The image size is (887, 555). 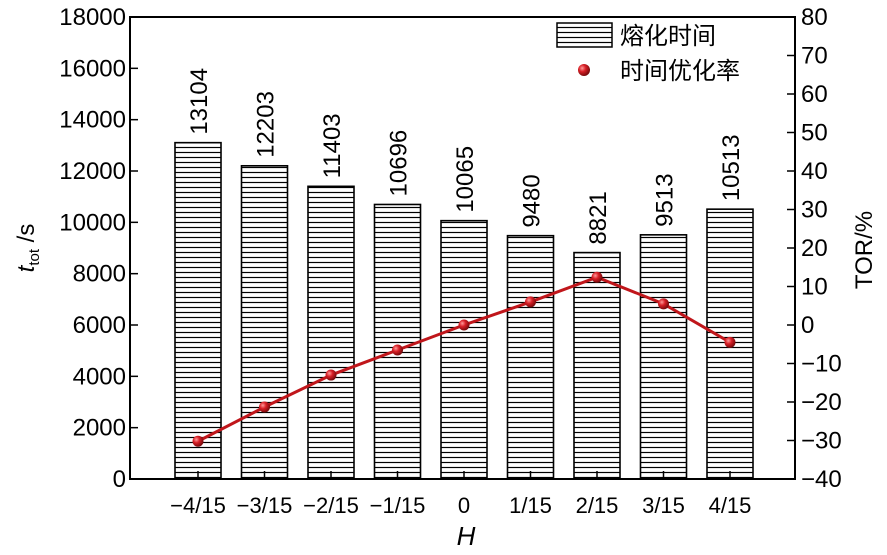 I want to click on y-axis-label: ttot /s, so click(x=28, y=248).